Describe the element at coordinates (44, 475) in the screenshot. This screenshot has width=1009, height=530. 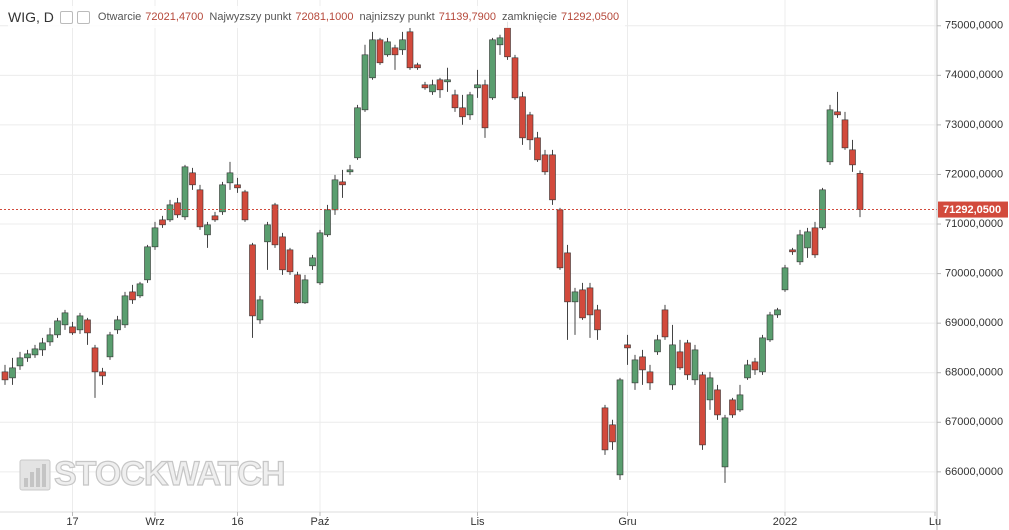
I see `watermark-icon-bar` at that location.